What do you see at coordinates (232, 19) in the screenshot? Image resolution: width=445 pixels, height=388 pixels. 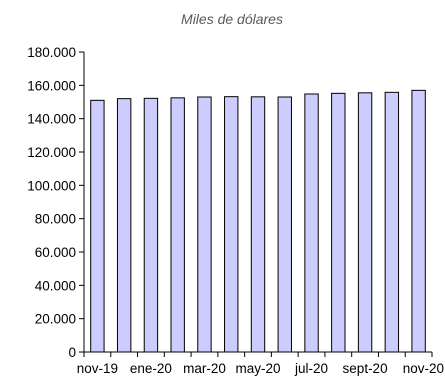 I see `chart-subtitle: Miles de dólares` at bounding box center [232, 19].